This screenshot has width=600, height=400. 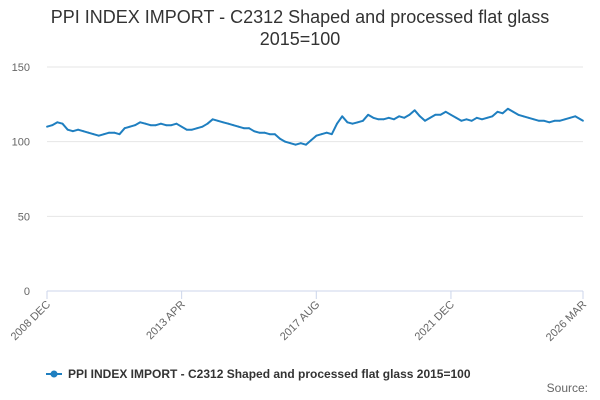 What do you see at coordinates (27, 292) in the screenshot?
I see `y-tick-label: 0` at bounding box center [27, 292].